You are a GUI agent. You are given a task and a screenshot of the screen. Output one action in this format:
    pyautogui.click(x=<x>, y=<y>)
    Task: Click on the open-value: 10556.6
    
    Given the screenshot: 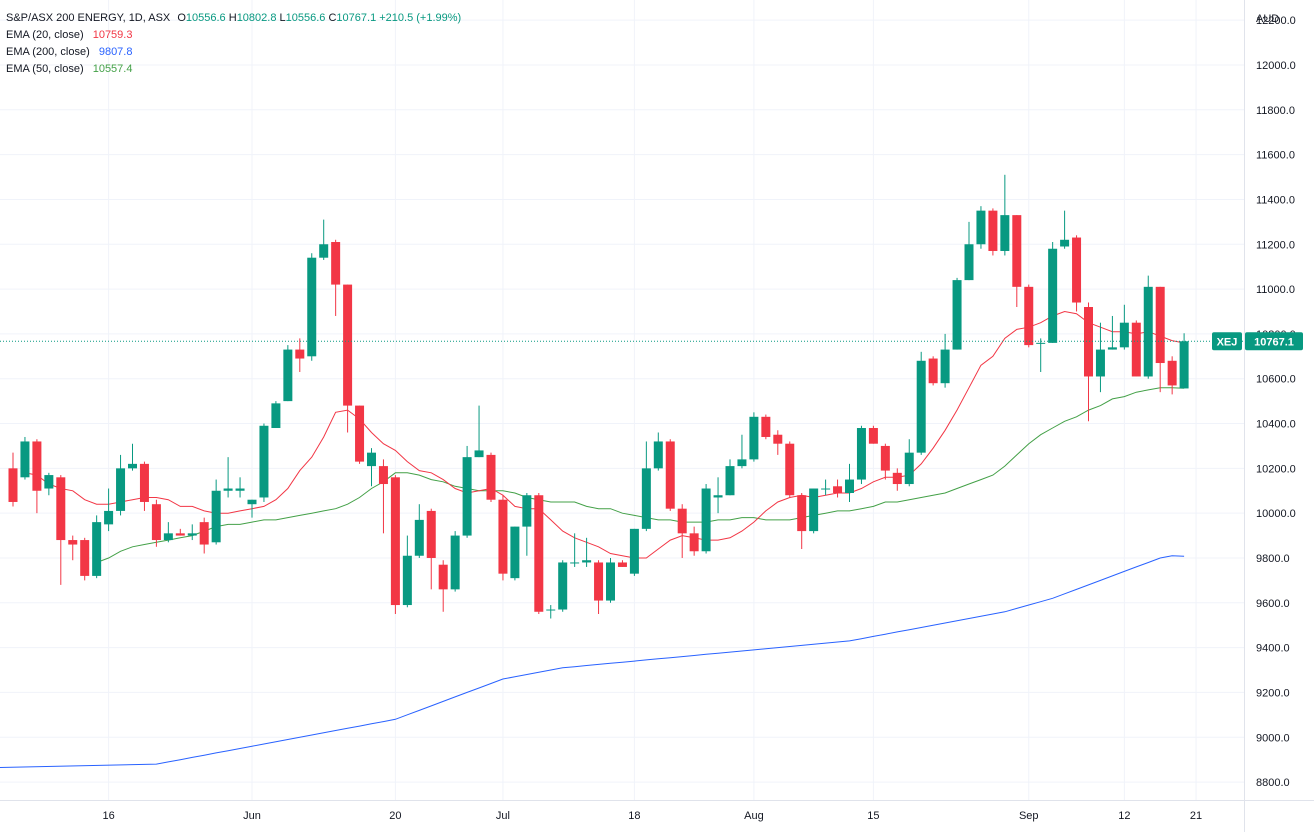 What is the action you would take?
    pyautogui.click(x=205, y=18)
    